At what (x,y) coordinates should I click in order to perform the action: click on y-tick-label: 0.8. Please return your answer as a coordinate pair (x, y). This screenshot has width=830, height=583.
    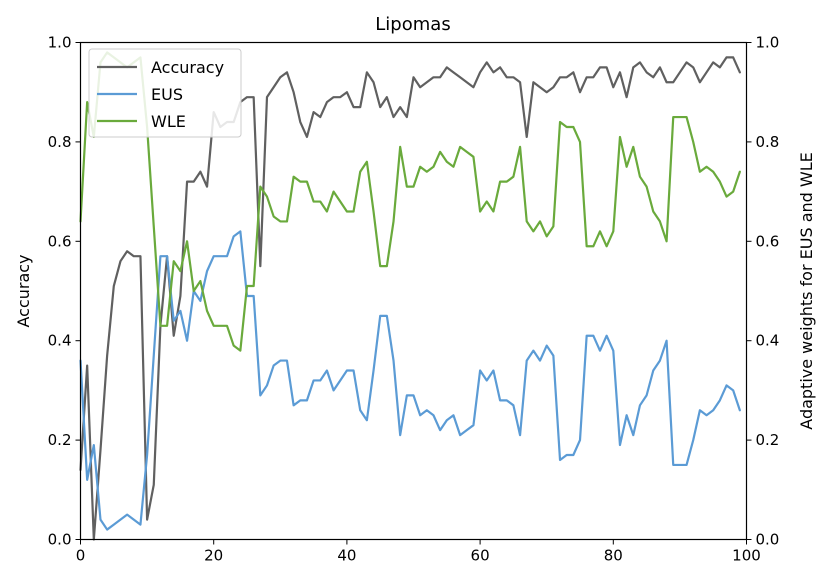
    Looking at the image, I should click on (60, 142).